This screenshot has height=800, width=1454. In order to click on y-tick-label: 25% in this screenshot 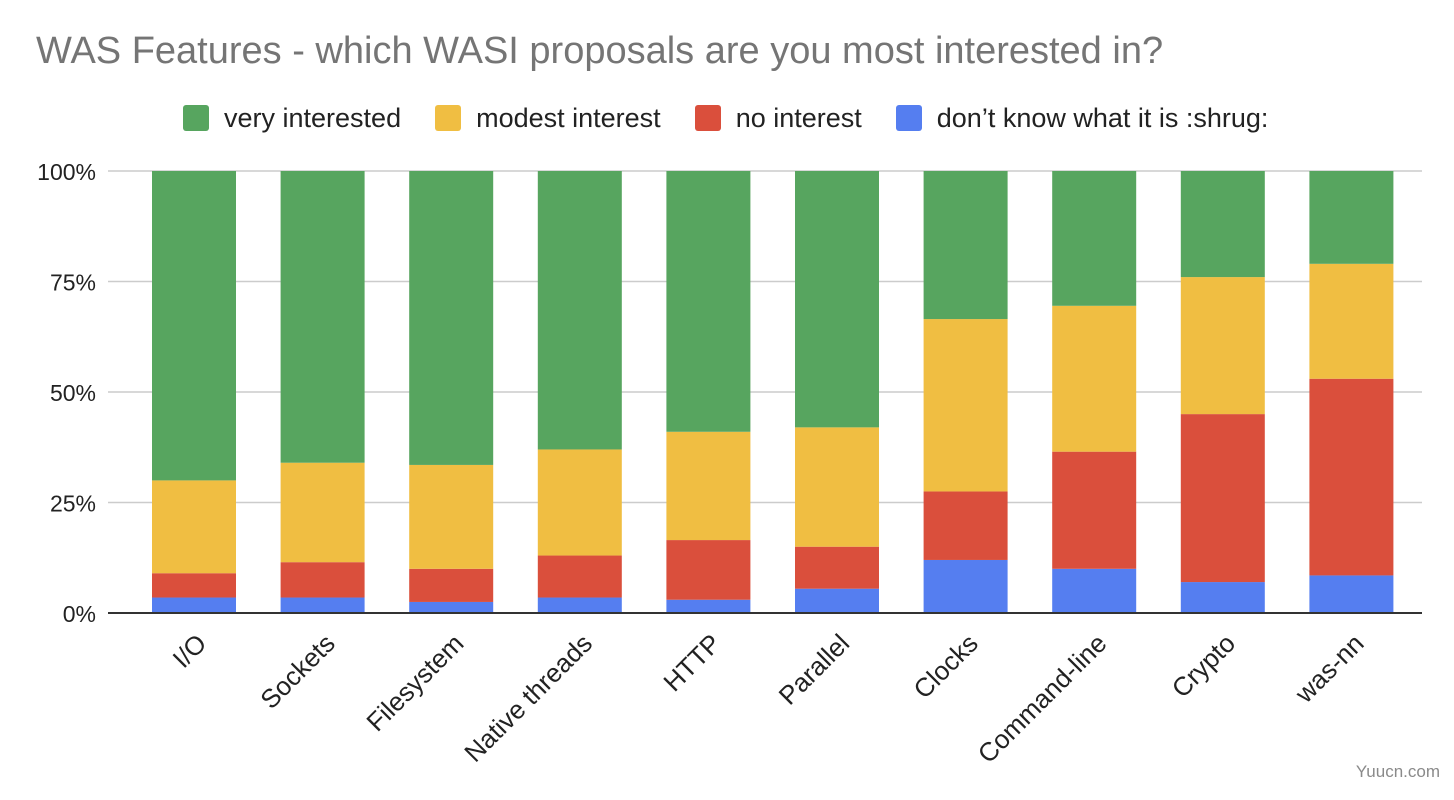, I will do `click(73, 504)`.